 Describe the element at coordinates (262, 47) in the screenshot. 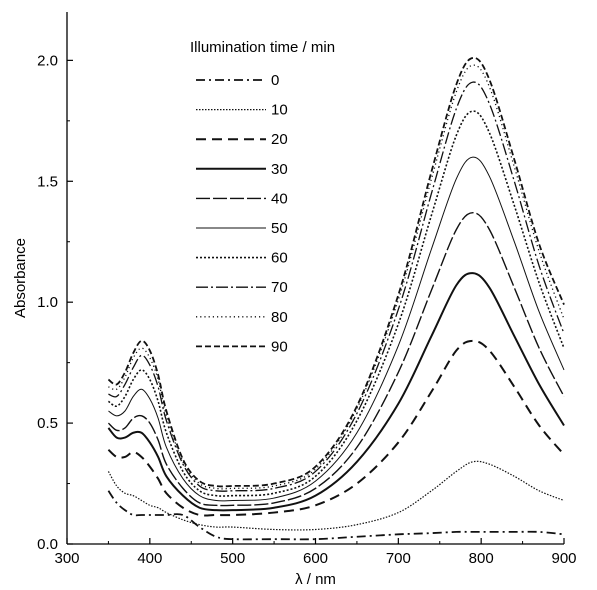

I see `legend-title: Illumination time / min` at that location.